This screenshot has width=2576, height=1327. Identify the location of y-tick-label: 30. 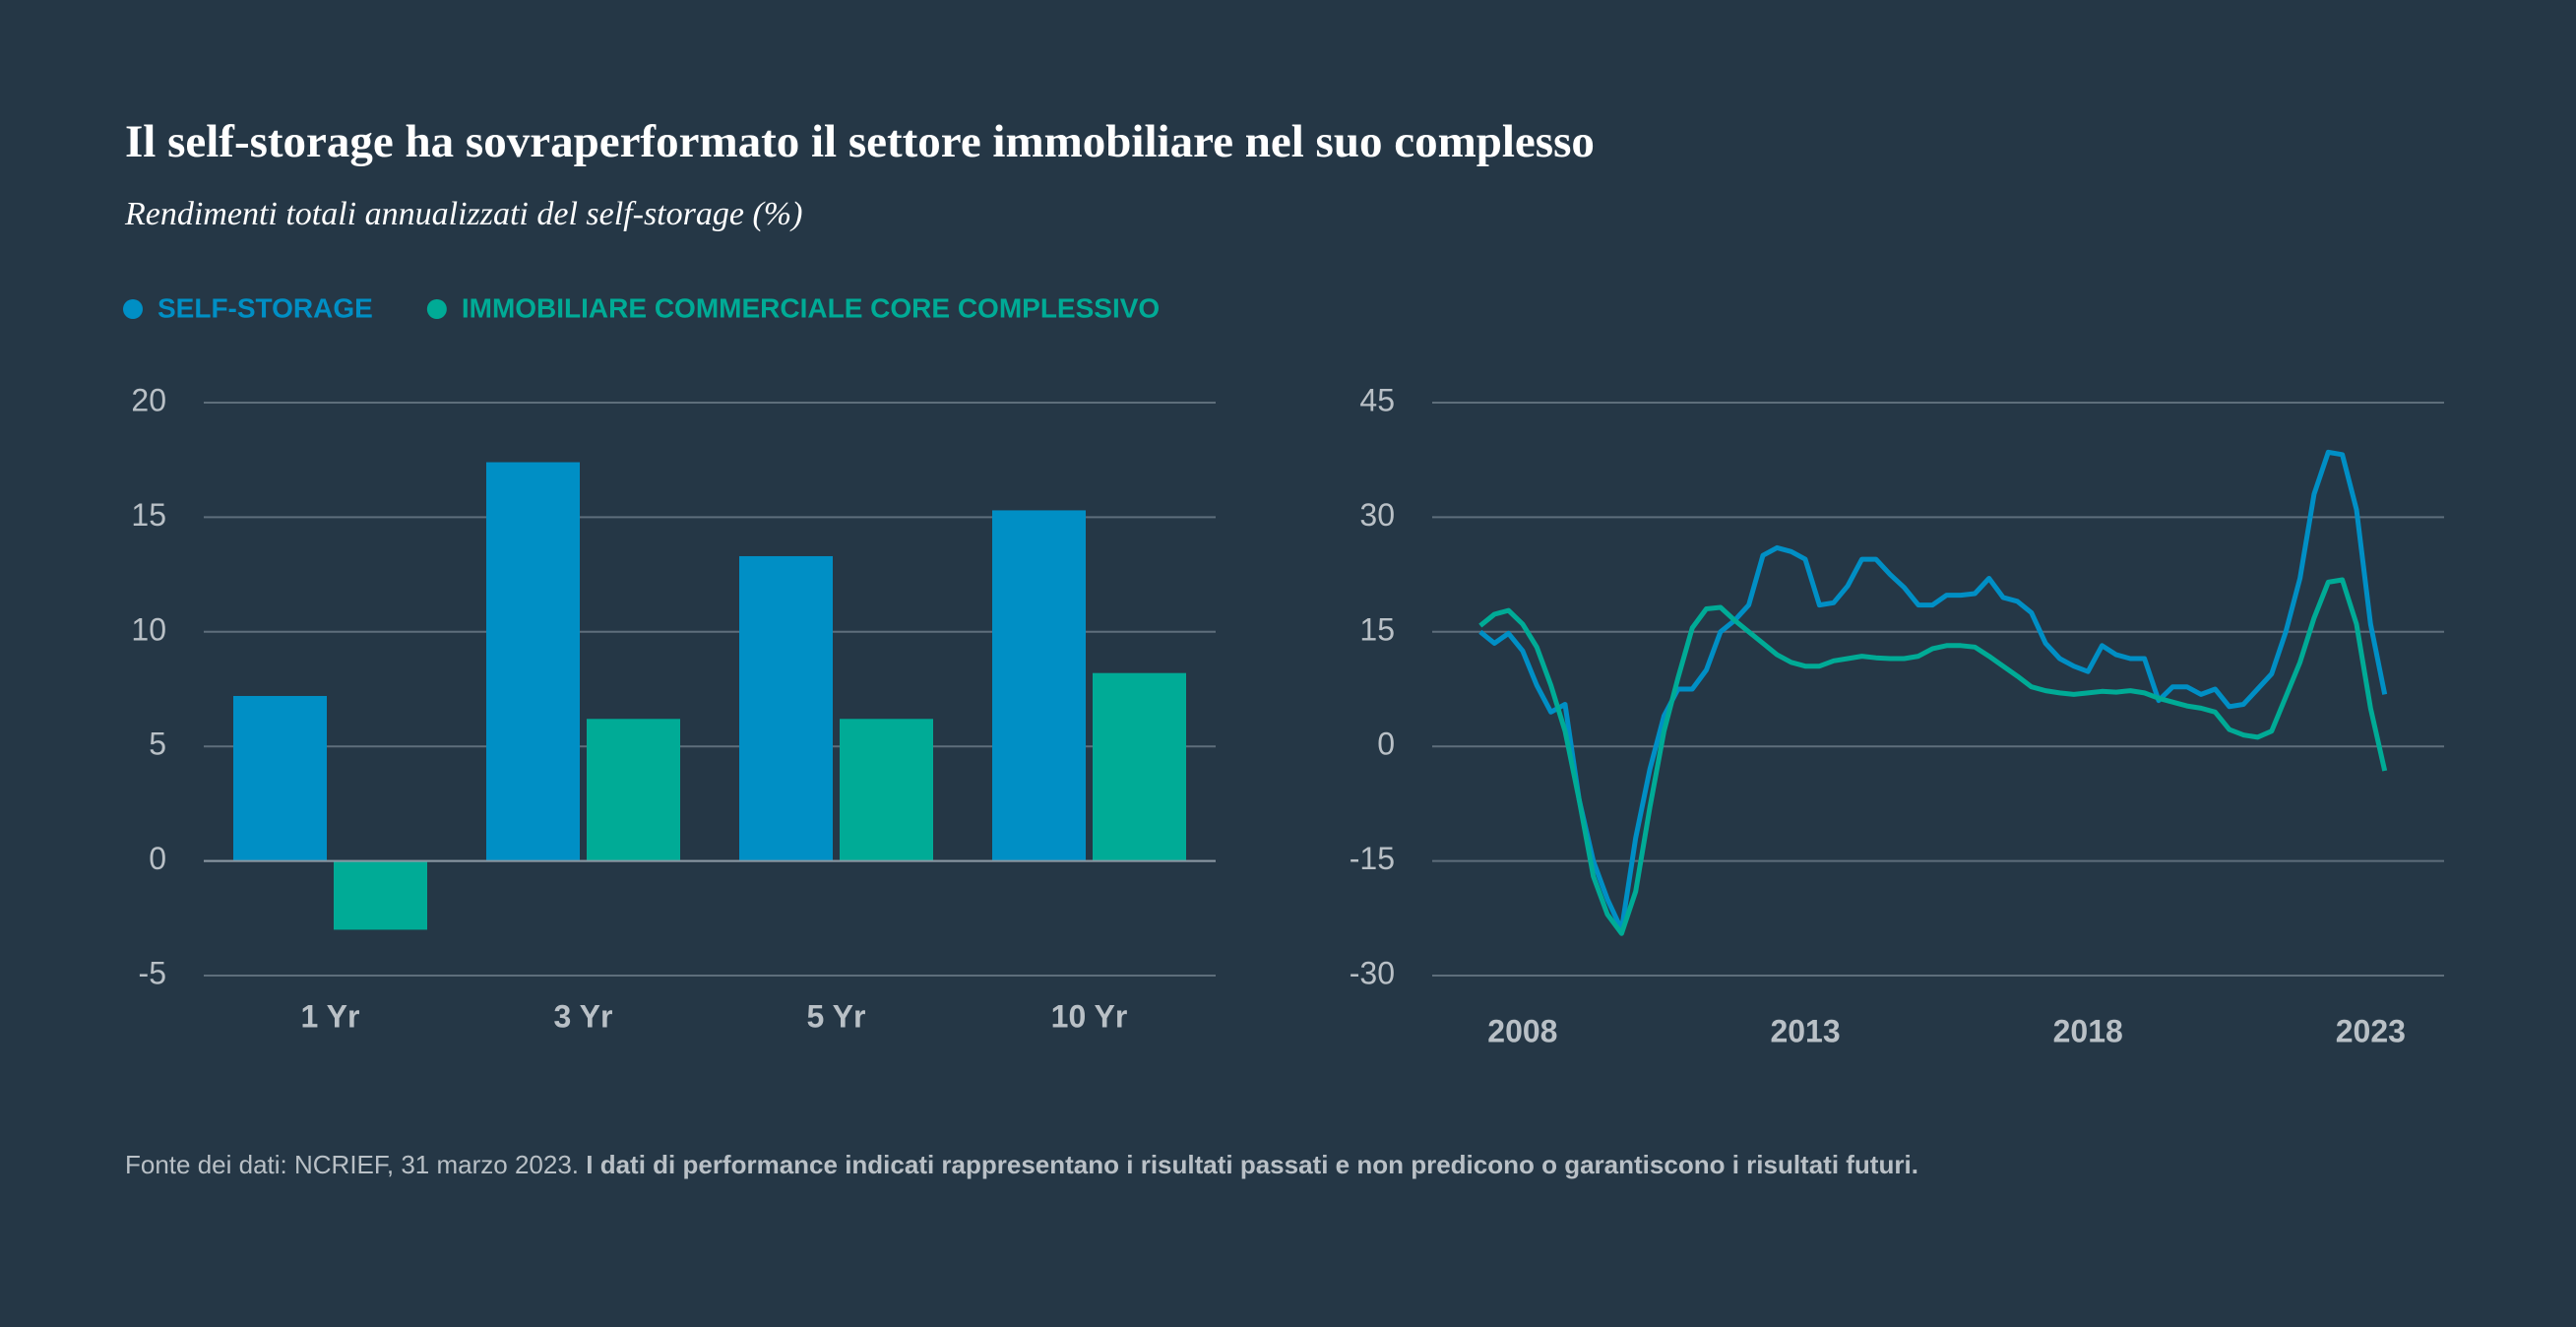
(1377, 515).